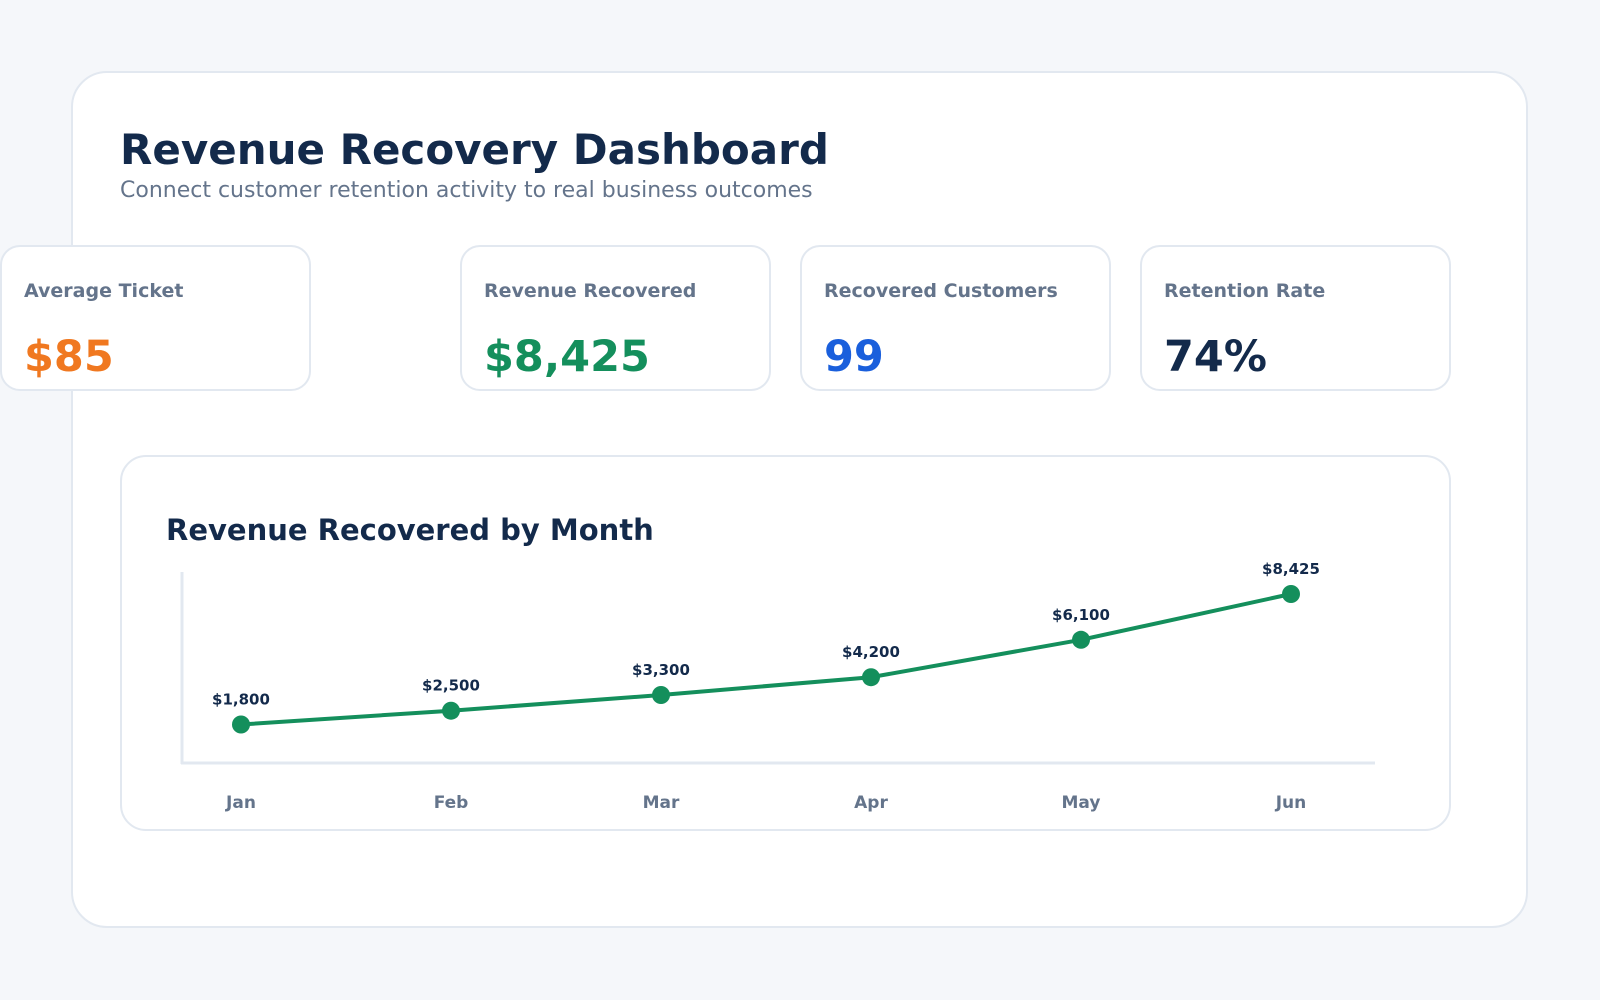  What do you see at coordinates (451, 686) in the screenshot?
I see `data-label: $2,500` at bounding box center [451, 686].